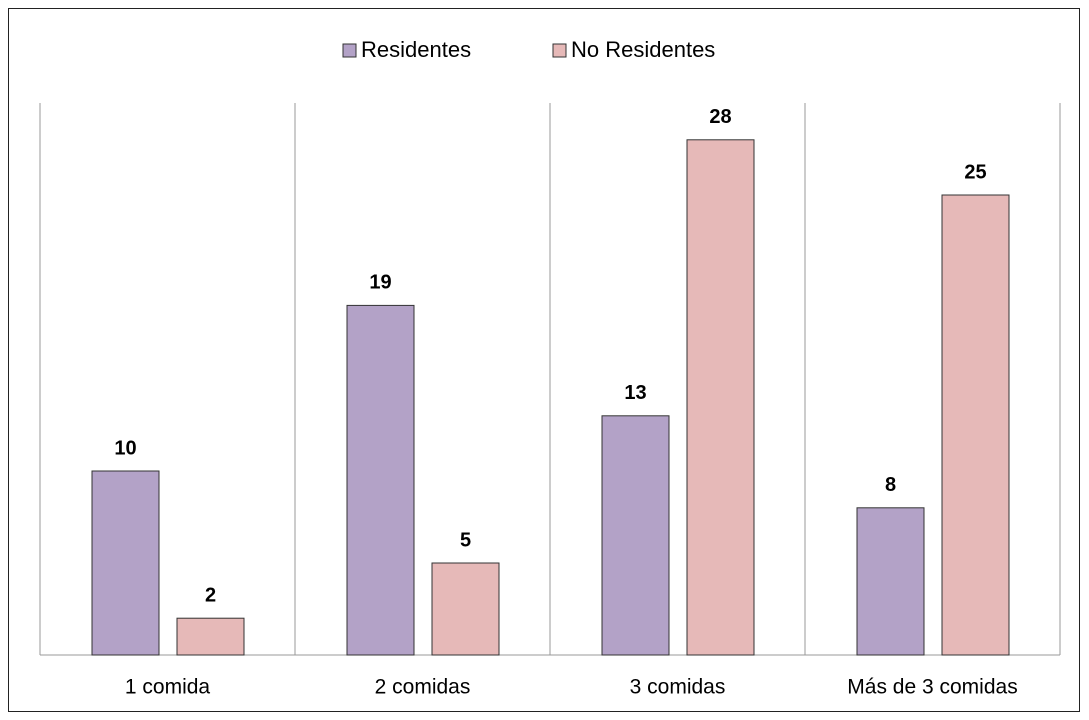 This screenshot has height=720, width=1089. What do you see at coordinates (168, 687) in the screenshot?
I see `x-tick-label: 1 comida` at bounding box center [168, 687].